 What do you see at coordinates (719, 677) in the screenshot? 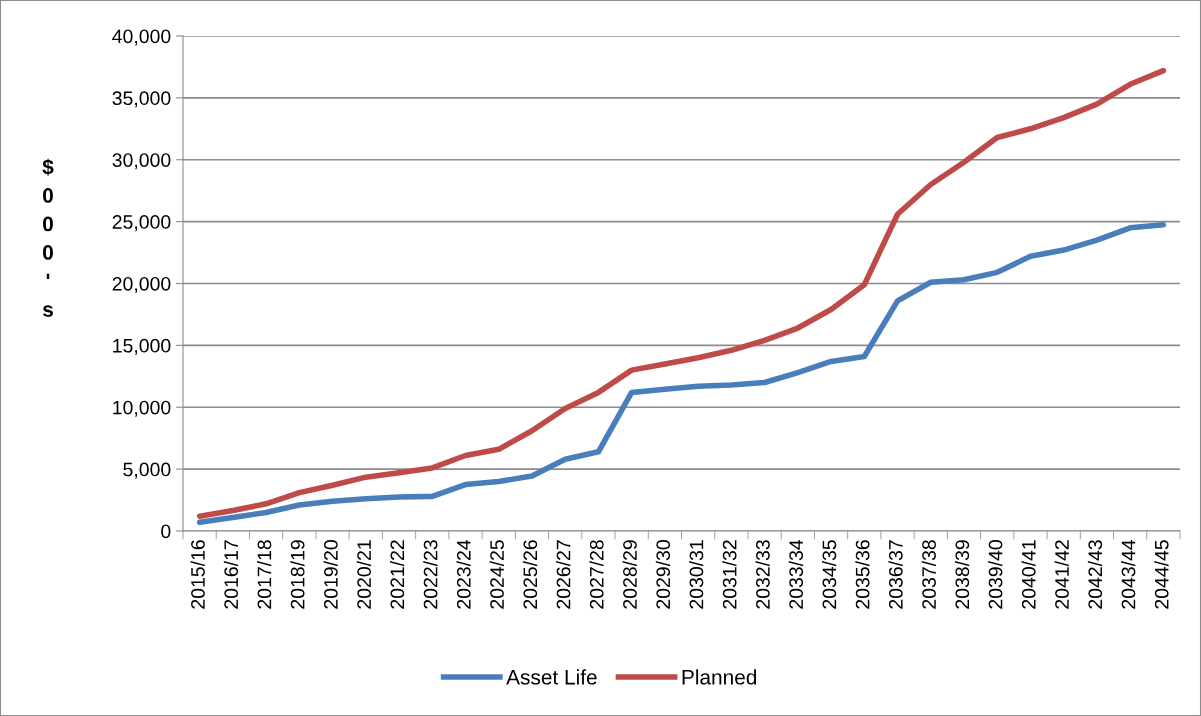
I see `legend-label: Planned` at bounding box center [719, 677].